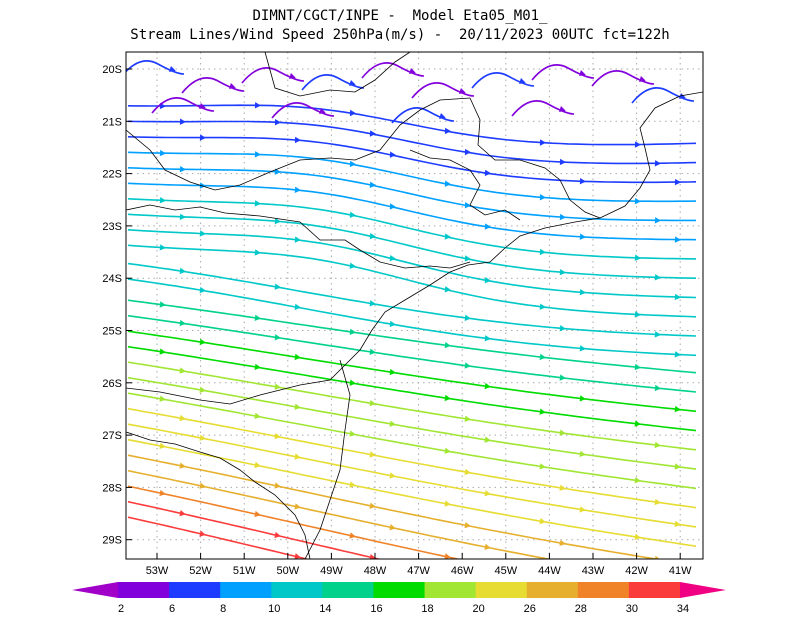 This screenshot has width=800, height=618. Describe the element at coordinates (112, 227) in the screenshot. I see `lat-label: 23S` at that location.